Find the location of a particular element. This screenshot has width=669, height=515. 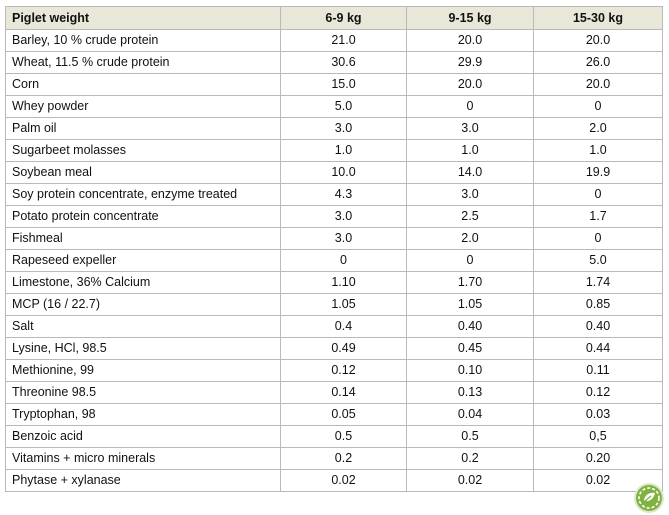

value-15-30-kg-cell: 5.0 is located at coordinates (598, 260).